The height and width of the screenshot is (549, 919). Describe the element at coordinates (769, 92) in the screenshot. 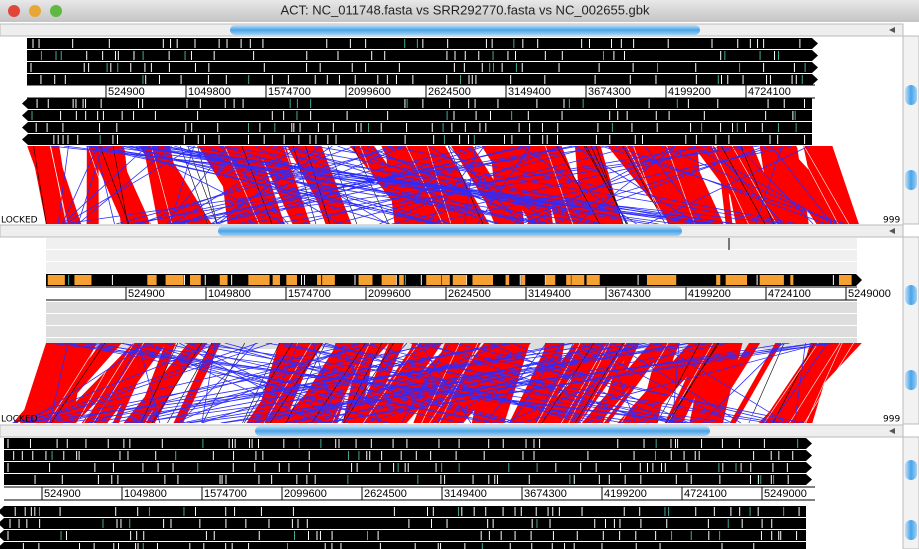

I see `ruler-label: 4724100` at that location.